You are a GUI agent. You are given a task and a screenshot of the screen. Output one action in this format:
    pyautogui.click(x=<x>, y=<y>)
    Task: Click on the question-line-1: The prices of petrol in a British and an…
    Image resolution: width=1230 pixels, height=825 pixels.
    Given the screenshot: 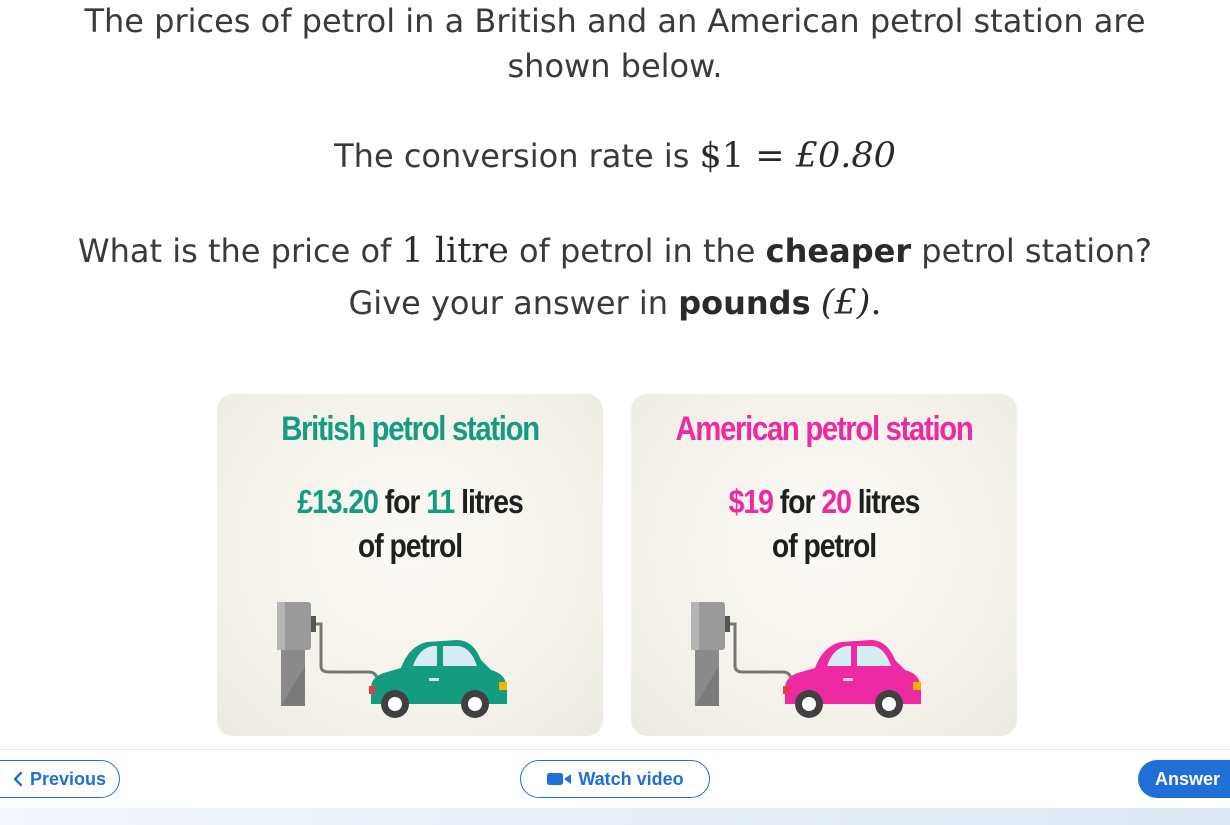 What is the action you would take?
    pyautogui.click(x=615, y=21)
    